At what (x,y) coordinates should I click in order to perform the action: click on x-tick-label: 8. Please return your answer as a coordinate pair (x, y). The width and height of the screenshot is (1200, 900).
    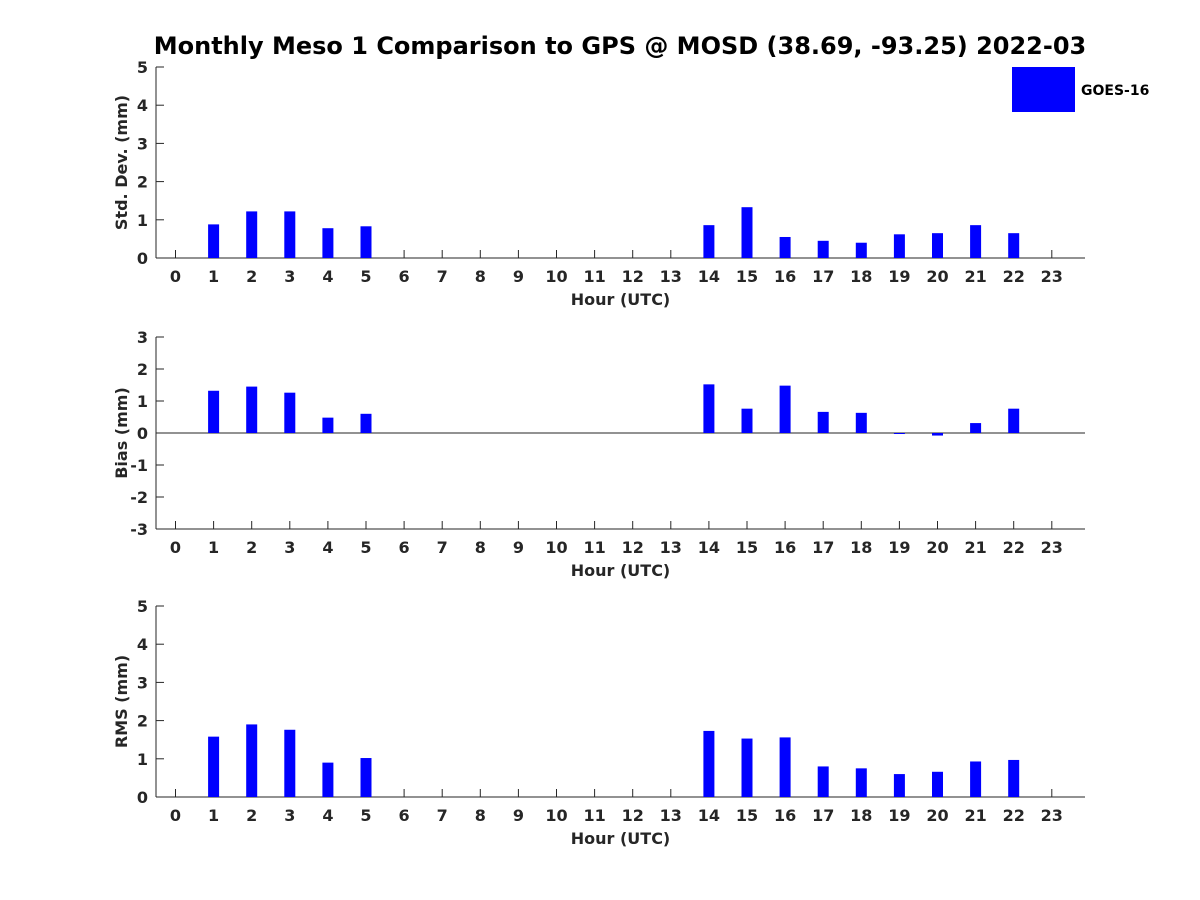
    Looking at the image, I should click on (480, 276).